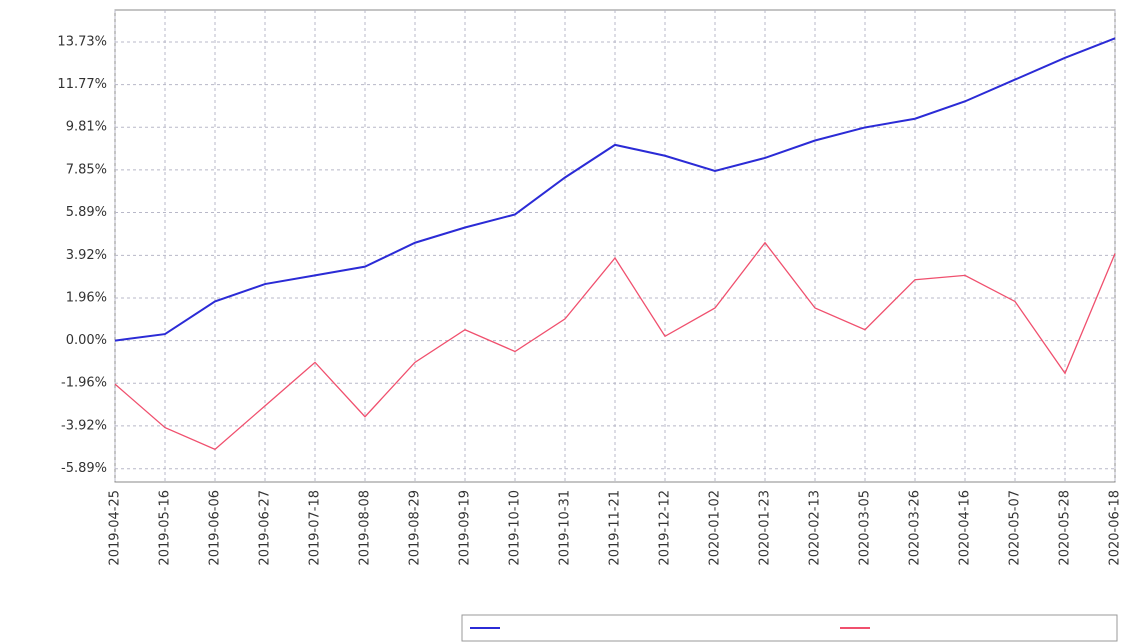 The height and width of the screenshot is (643, 1121). I want to click on x-tick-label: 2019-04-25, so click(115, 528).